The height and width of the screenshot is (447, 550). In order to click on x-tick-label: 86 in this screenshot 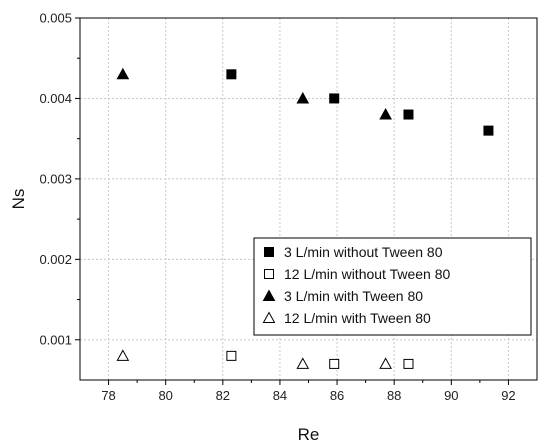, I will do `click(337, 395)`.